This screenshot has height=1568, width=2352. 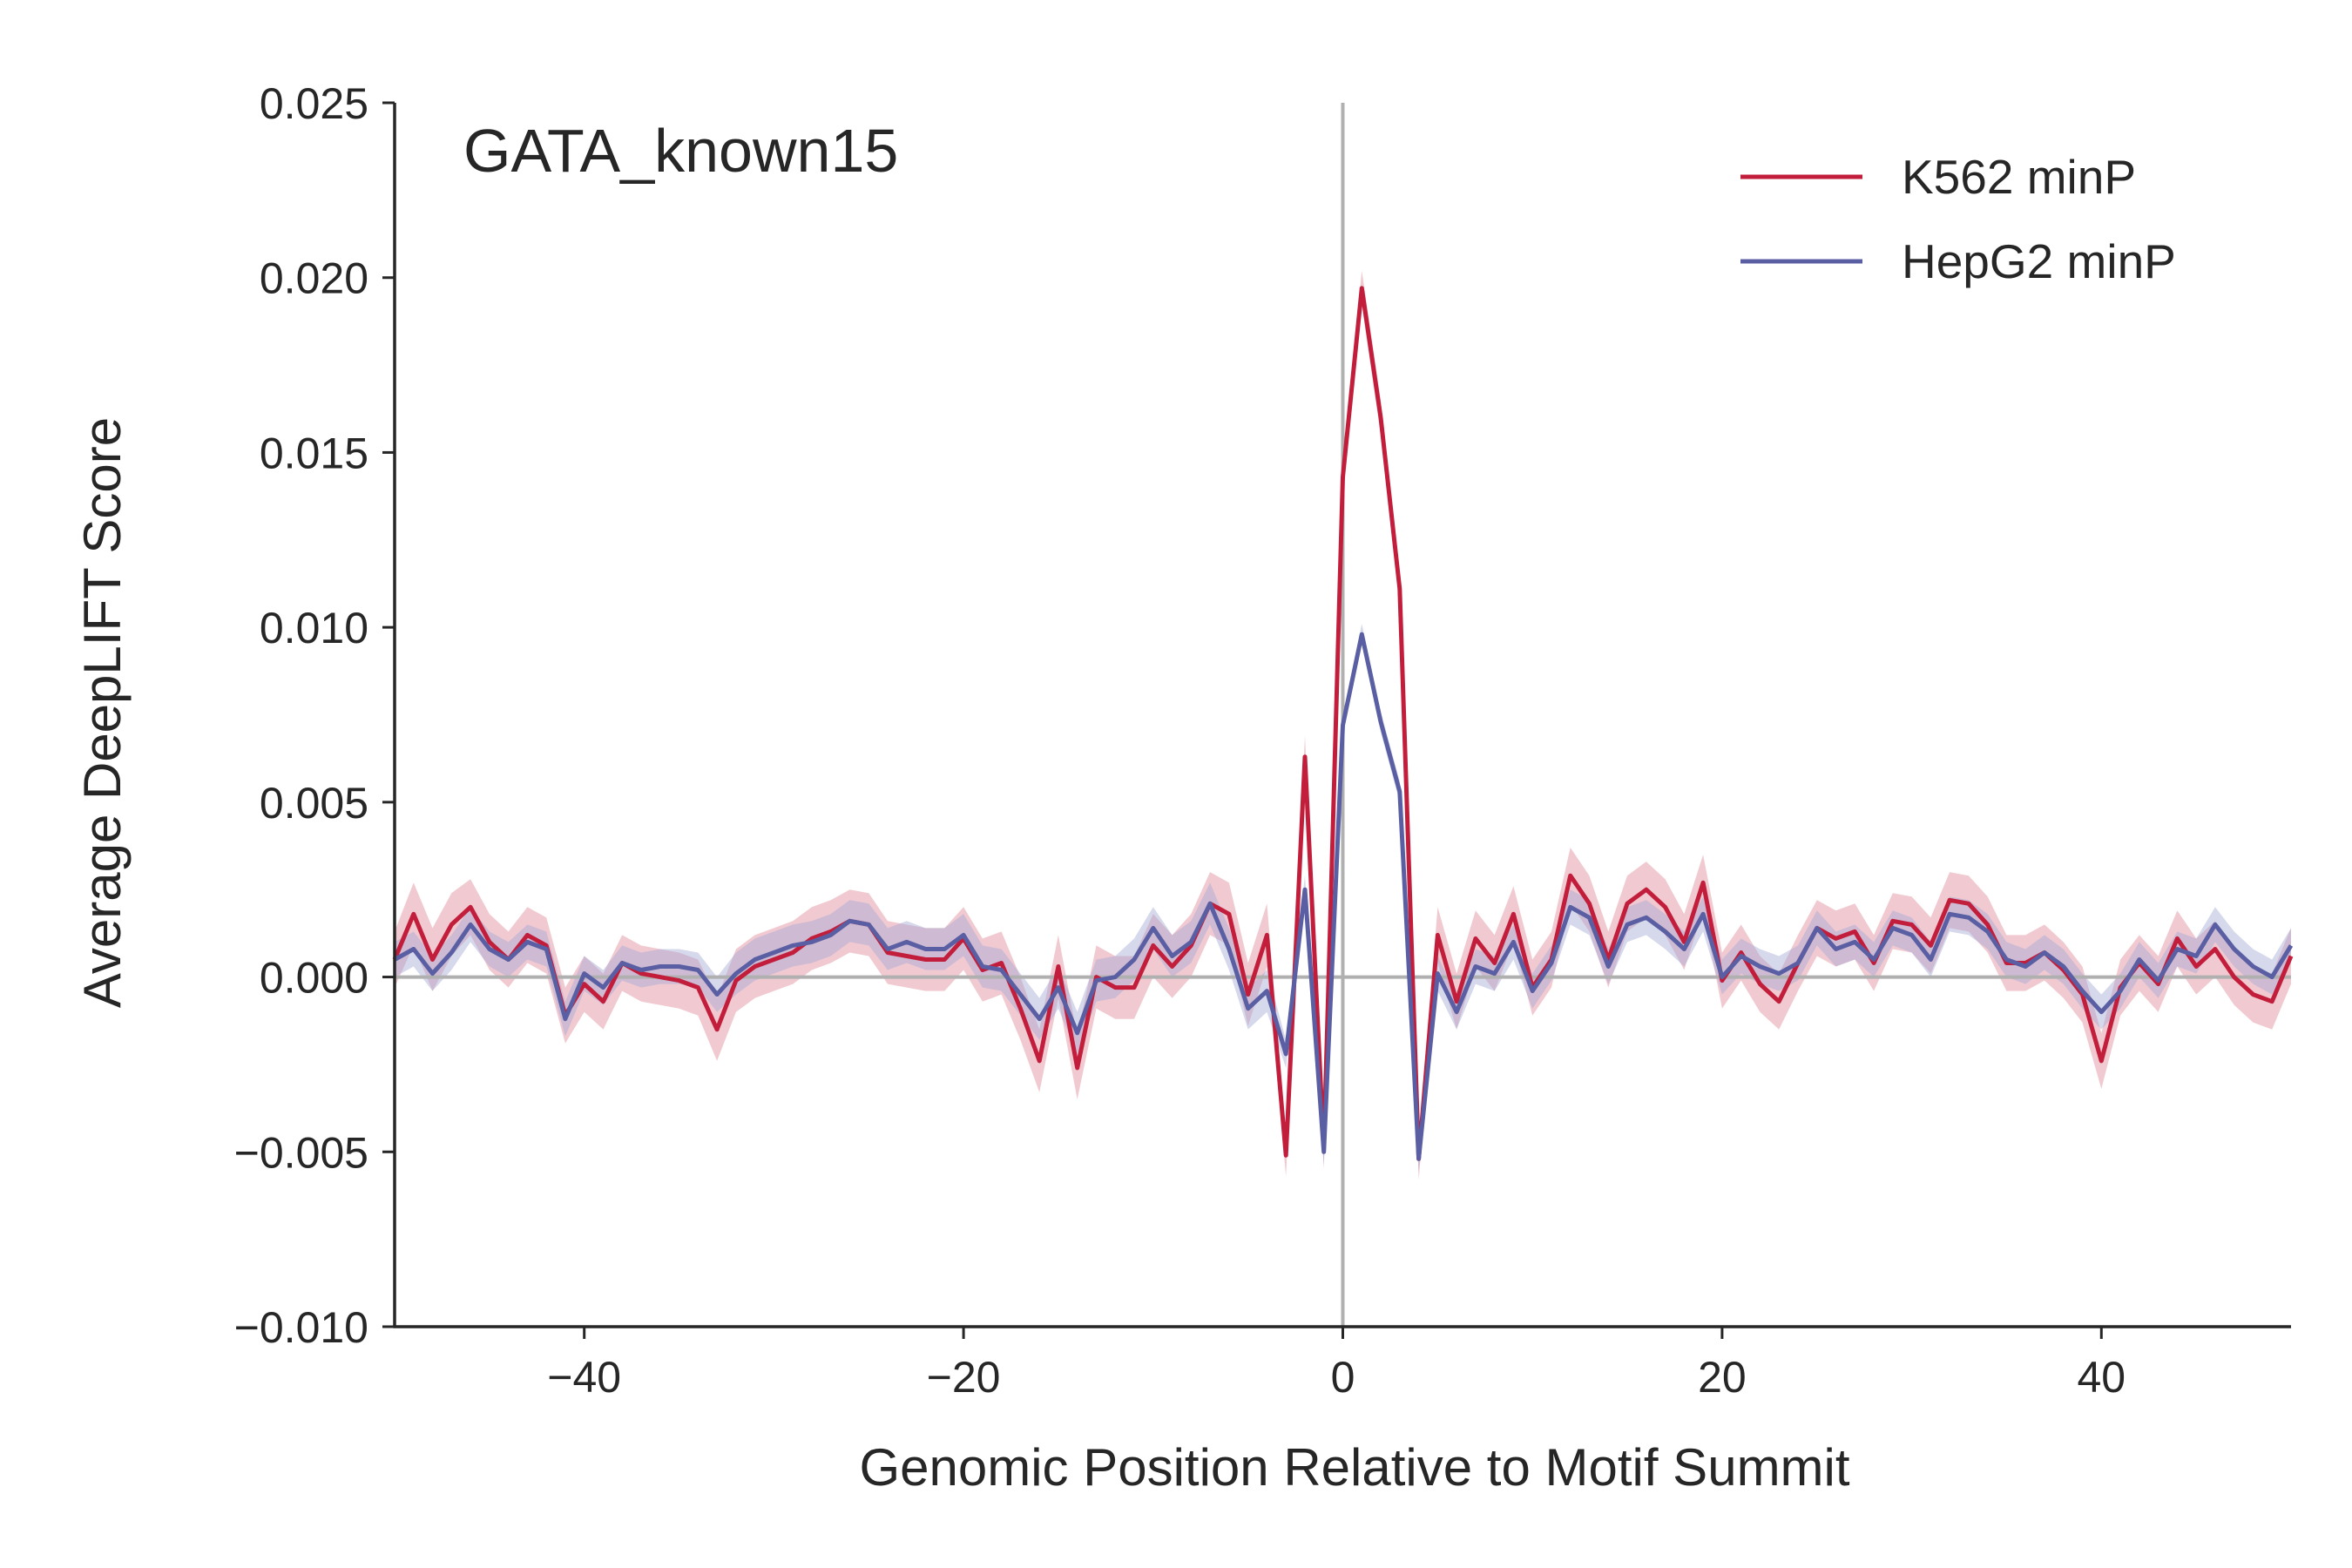 I want to click on y-tick-label: 0.000, so click(x=314, y=978).